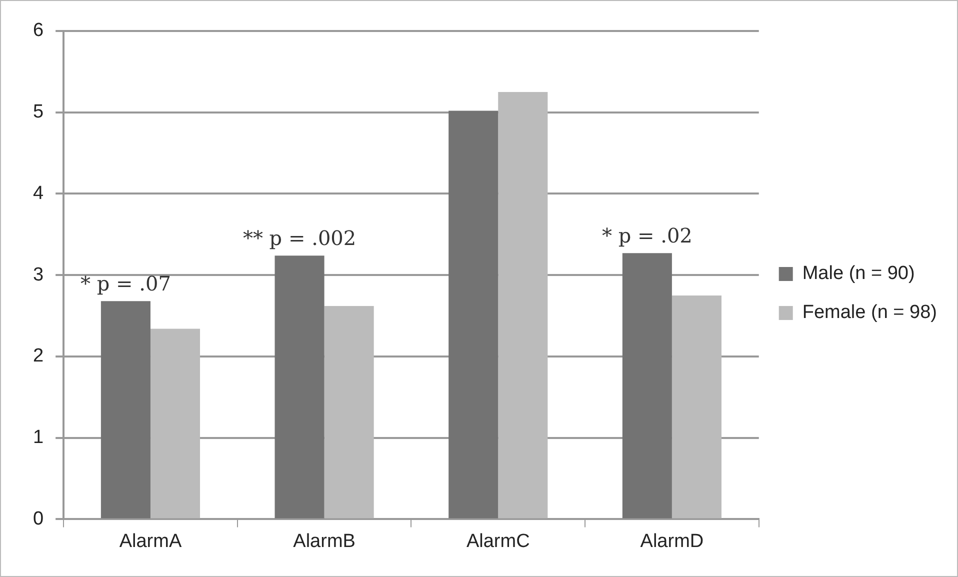 The image size is (958, 577). Describe the element at coordinates (38, 193) in the screenshot. I see `y-tick-label: 4` at that location.